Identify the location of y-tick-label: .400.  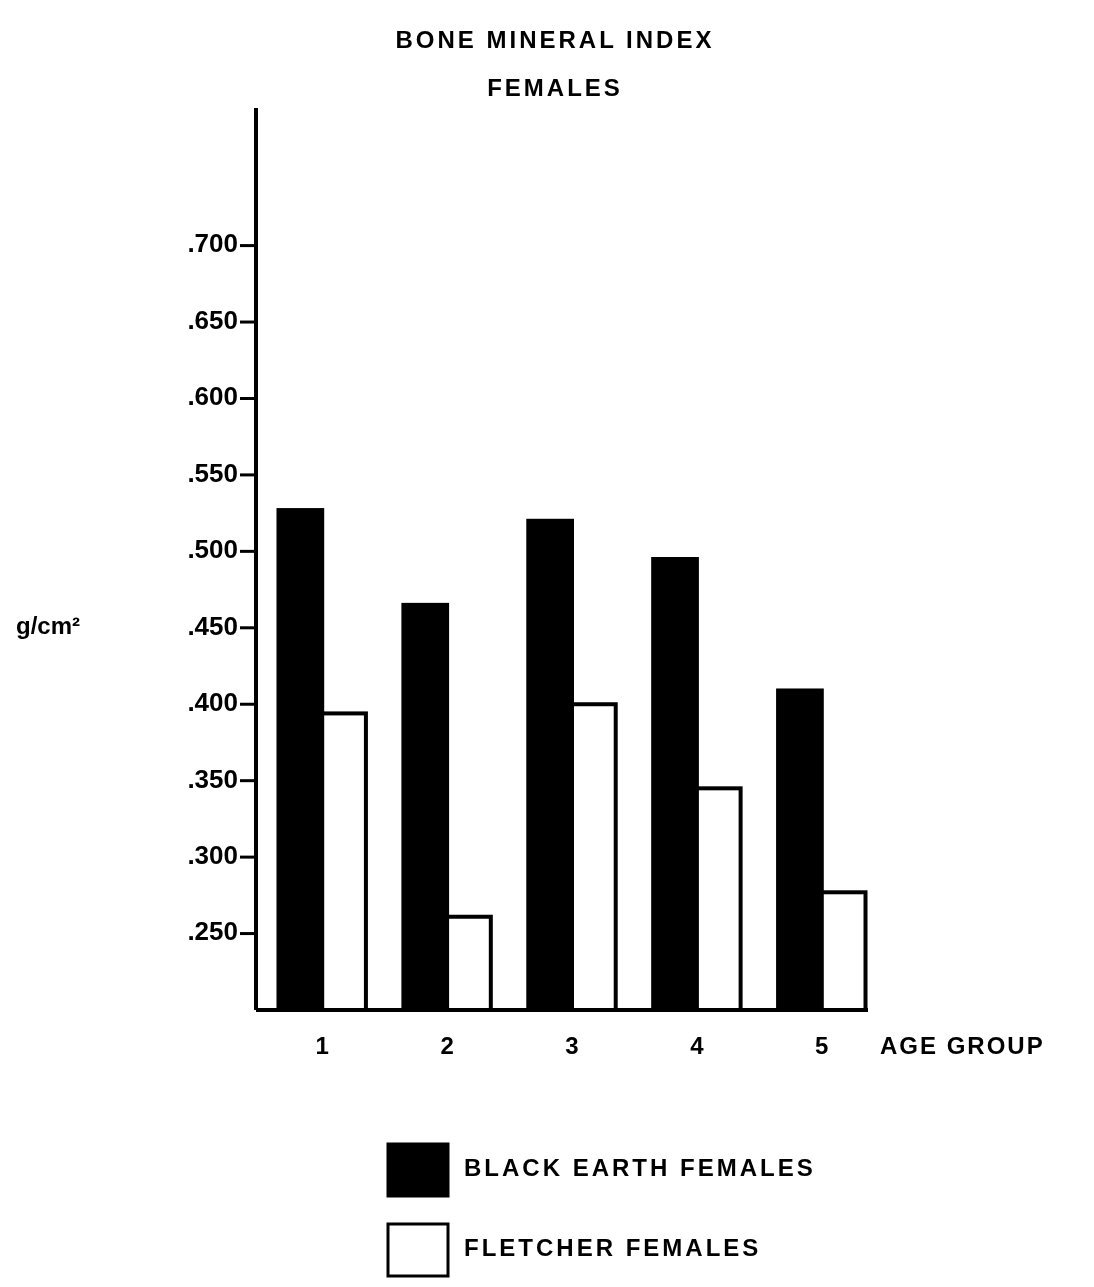
(212, 702).